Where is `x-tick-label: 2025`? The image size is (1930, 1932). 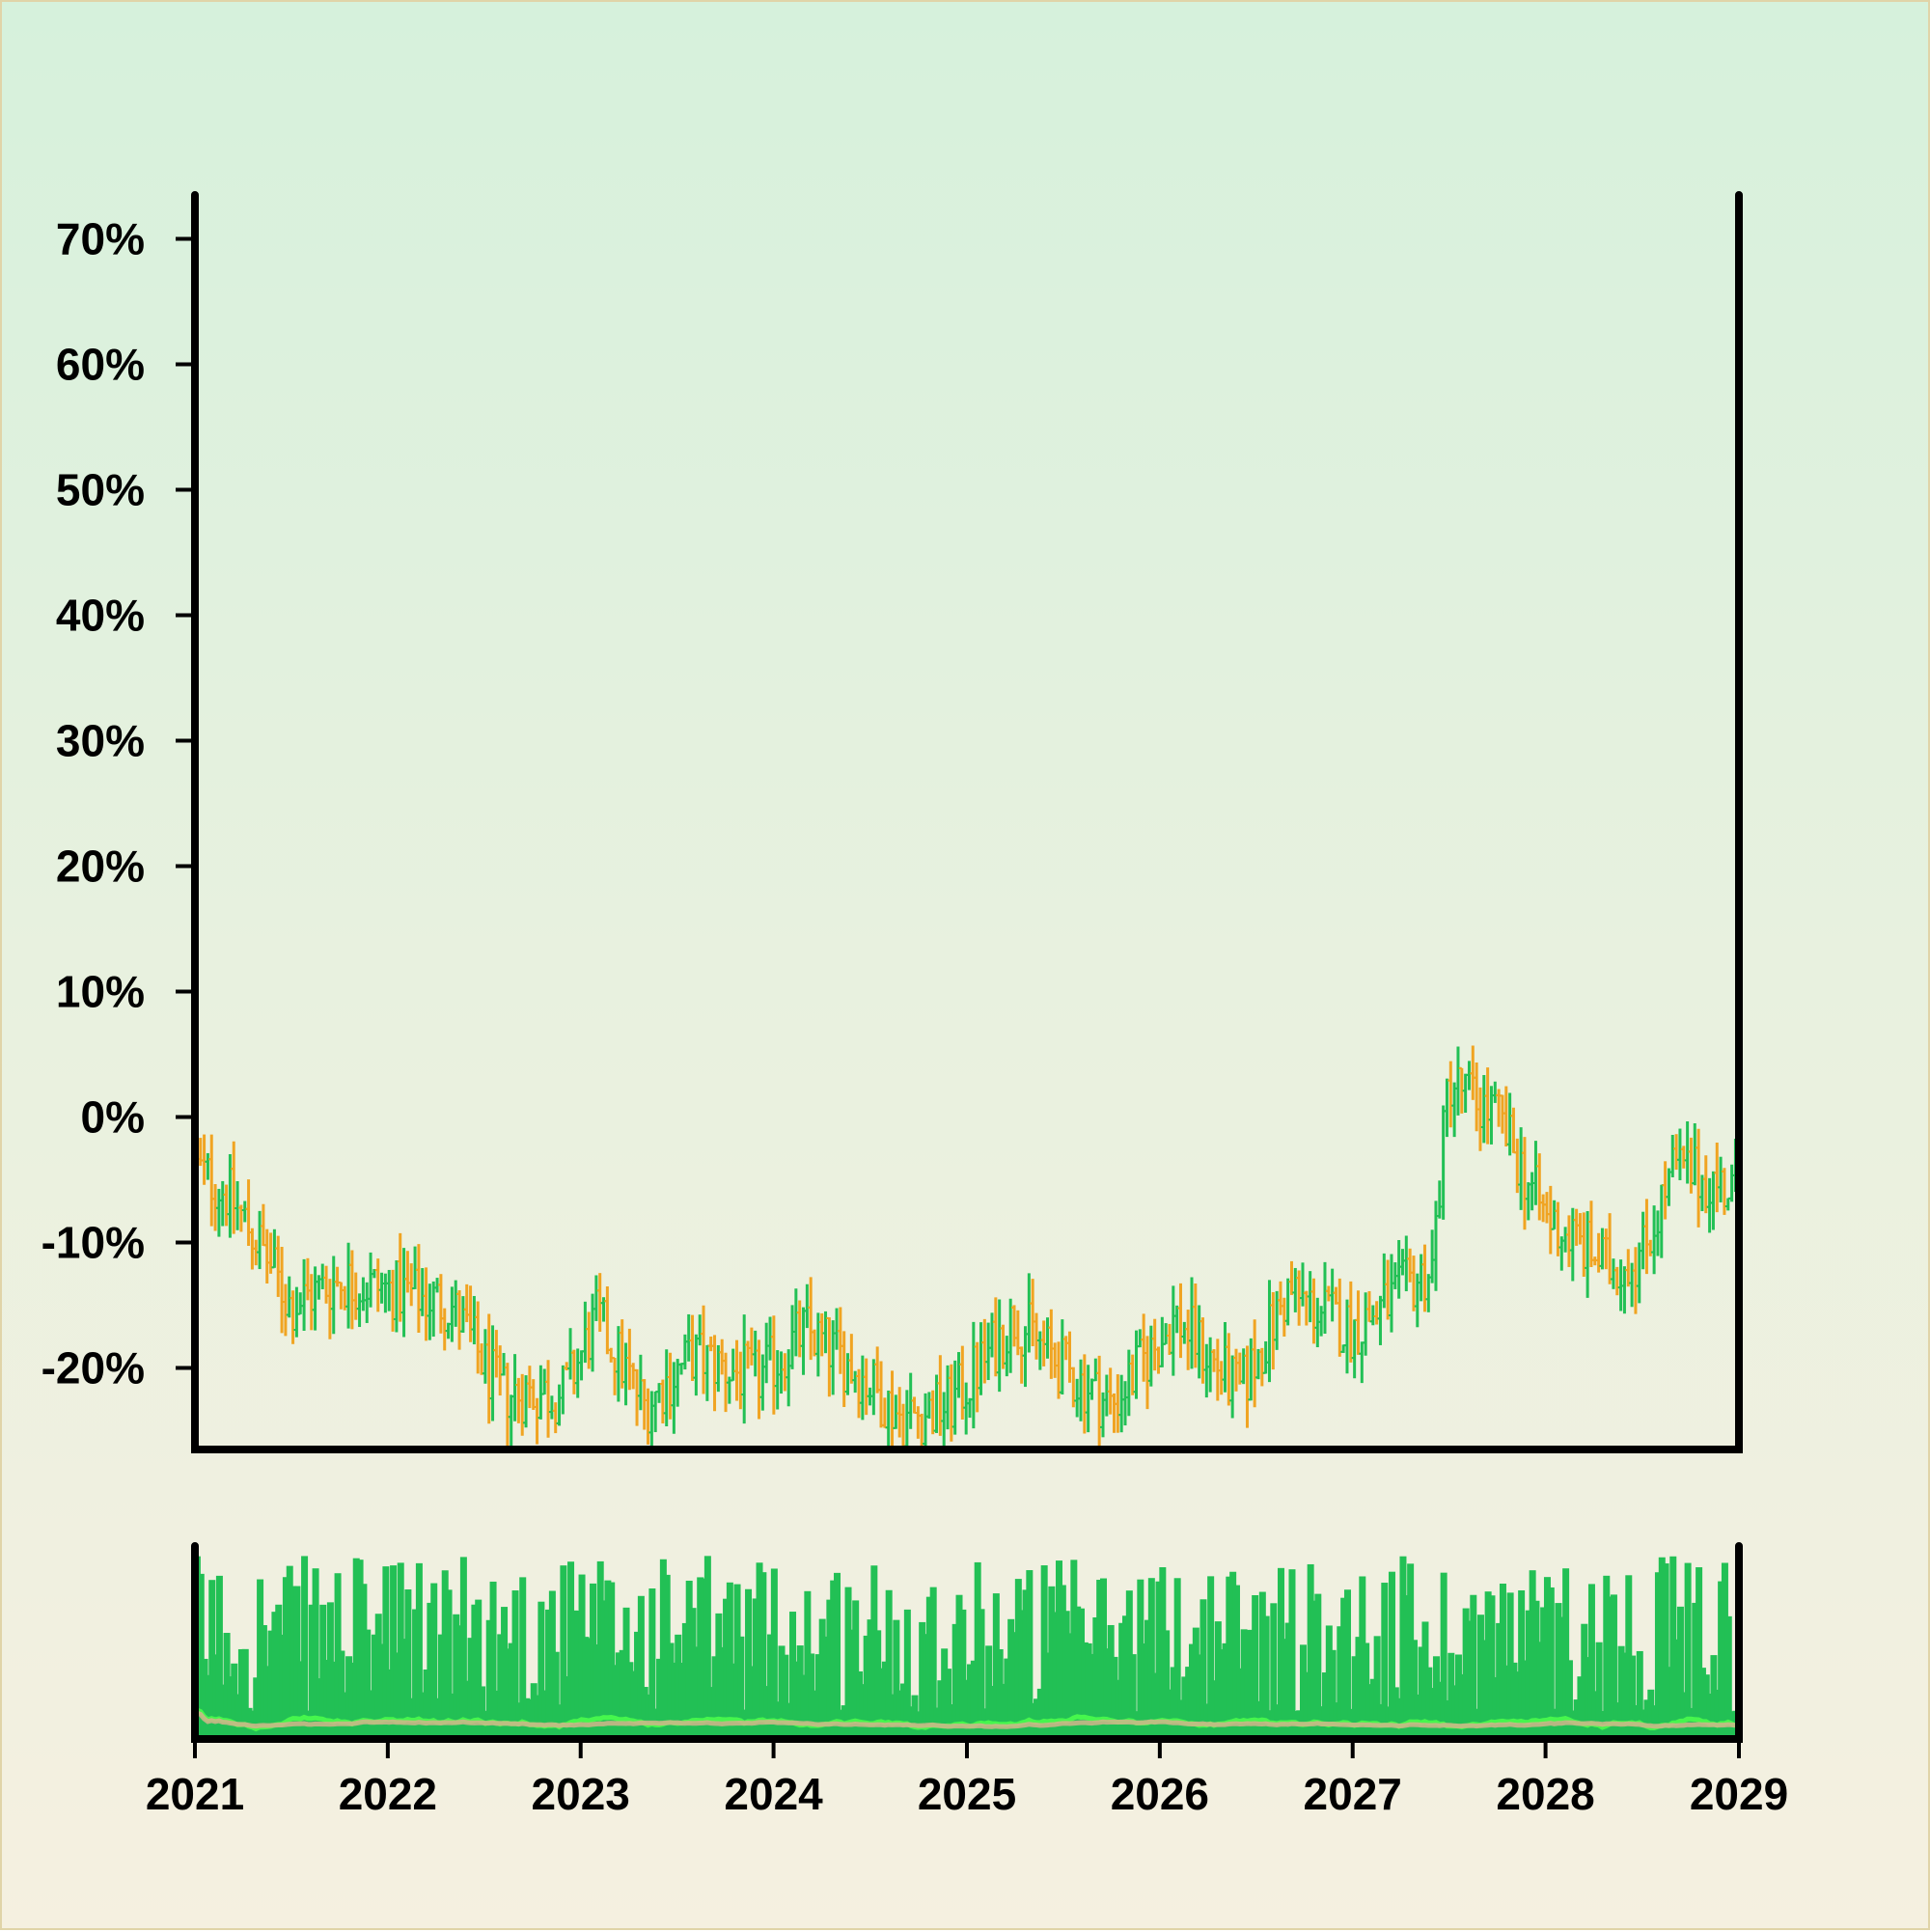 x-tick-label: 2025 is located at coordinates (967, 1794).